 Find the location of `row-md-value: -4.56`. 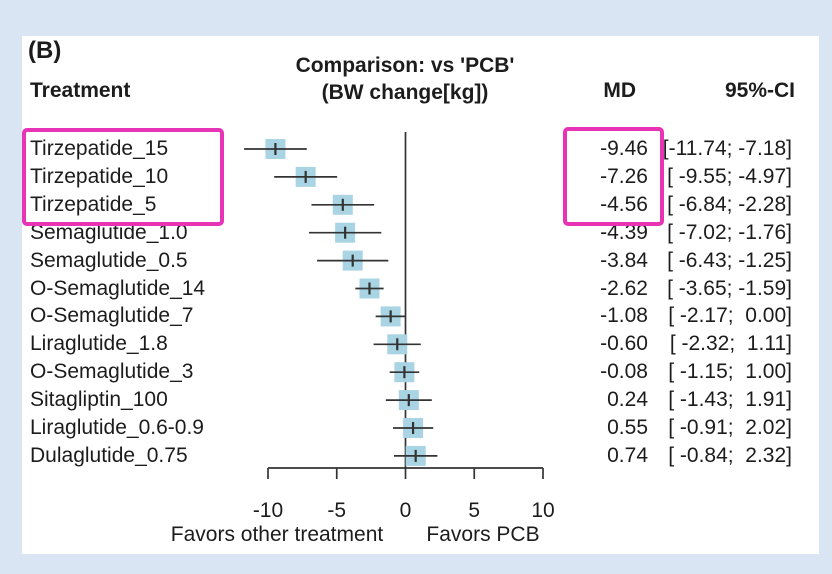

row-md-value: -4.56 is located at coordinates (624, 204).